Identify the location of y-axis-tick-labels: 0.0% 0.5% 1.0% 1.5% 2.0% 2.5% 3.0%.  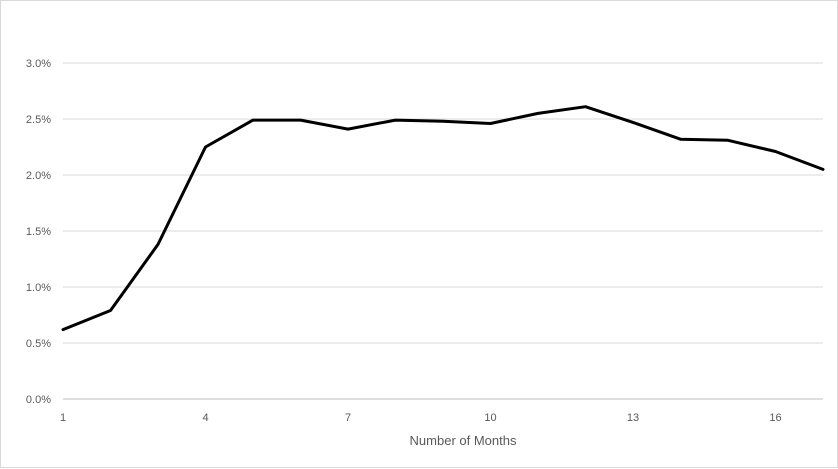
(38, 232).